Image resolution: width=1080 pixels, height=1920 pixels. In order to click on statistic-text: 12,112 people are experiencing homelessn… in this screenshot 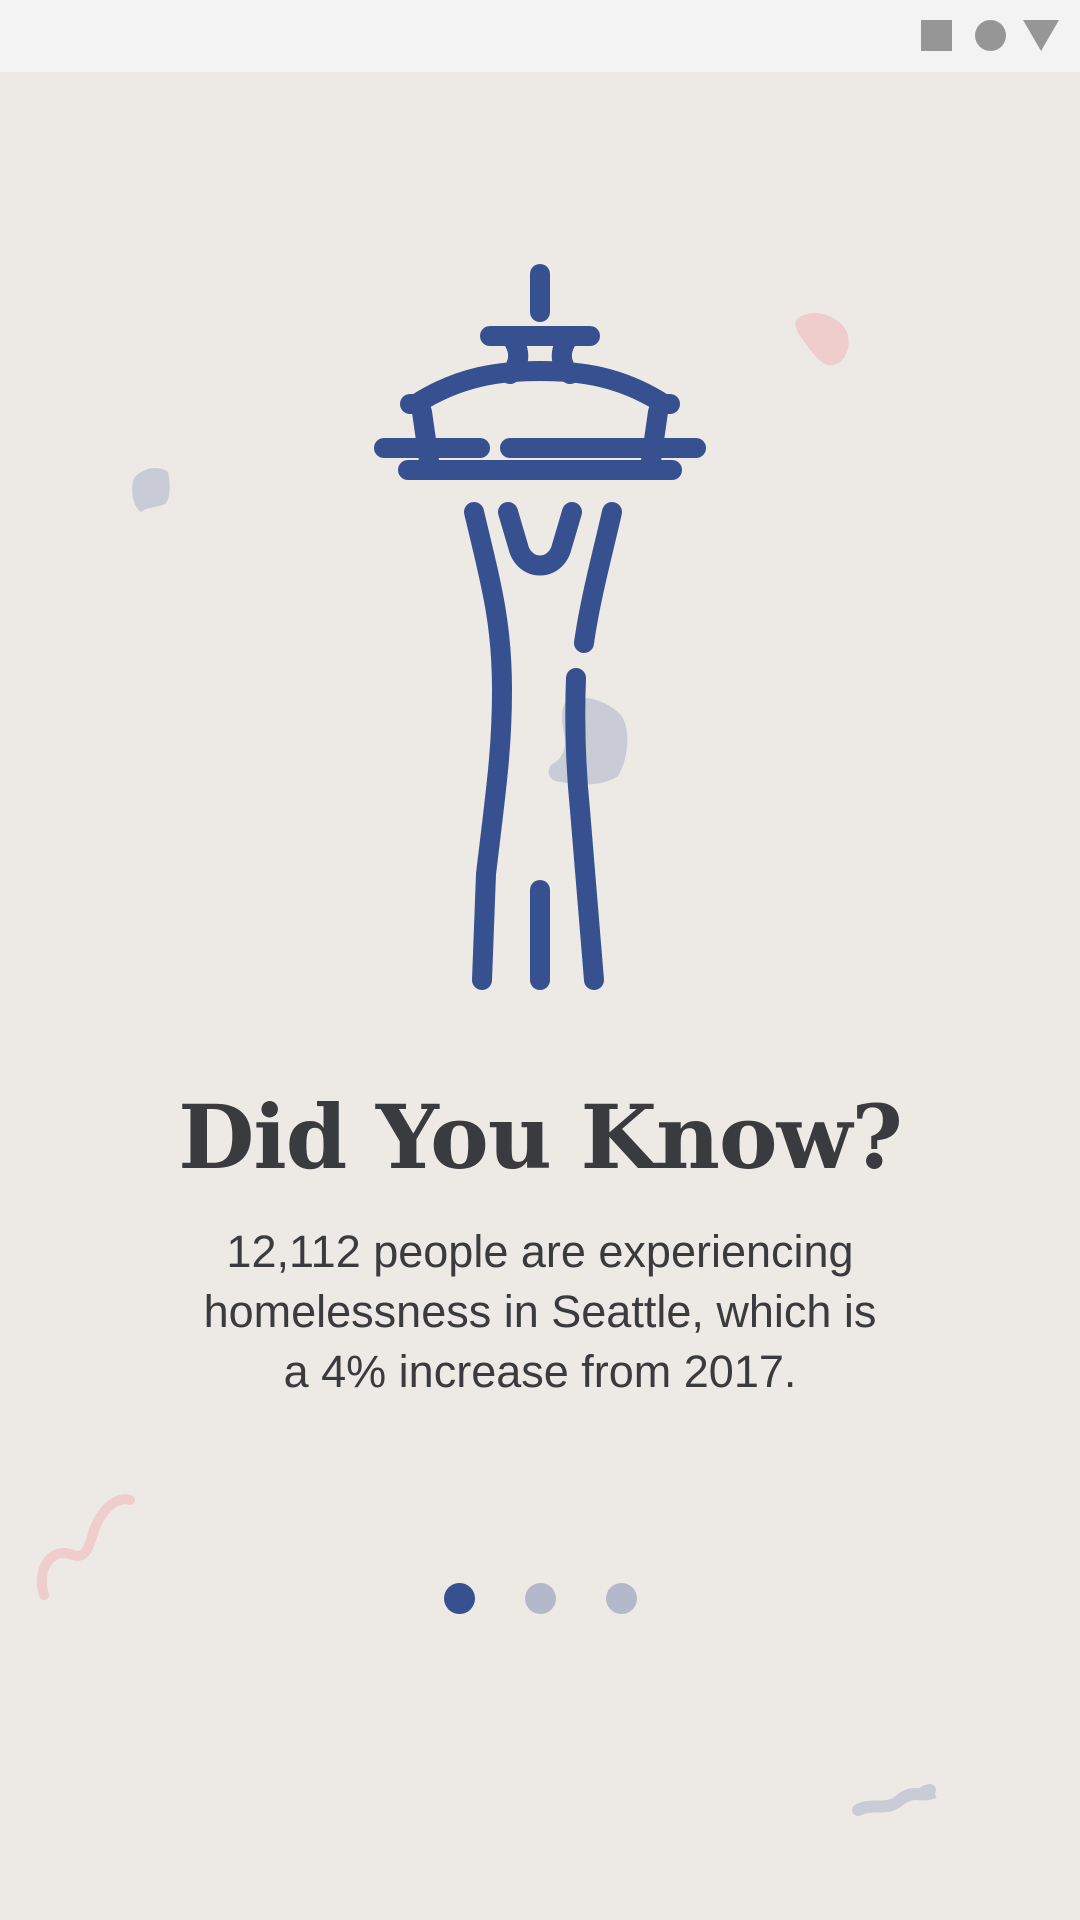, I will do `click(540, 1311)`.